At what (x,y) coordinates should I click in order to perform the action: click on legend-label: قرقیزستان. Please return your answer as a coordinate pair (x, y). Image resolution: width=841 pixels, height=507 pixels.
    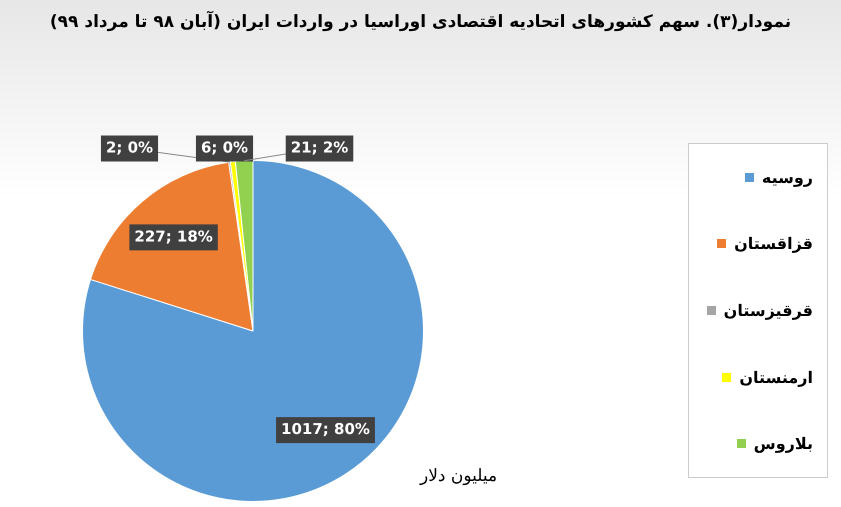
    Looking at the image, I should click on (768, 310).